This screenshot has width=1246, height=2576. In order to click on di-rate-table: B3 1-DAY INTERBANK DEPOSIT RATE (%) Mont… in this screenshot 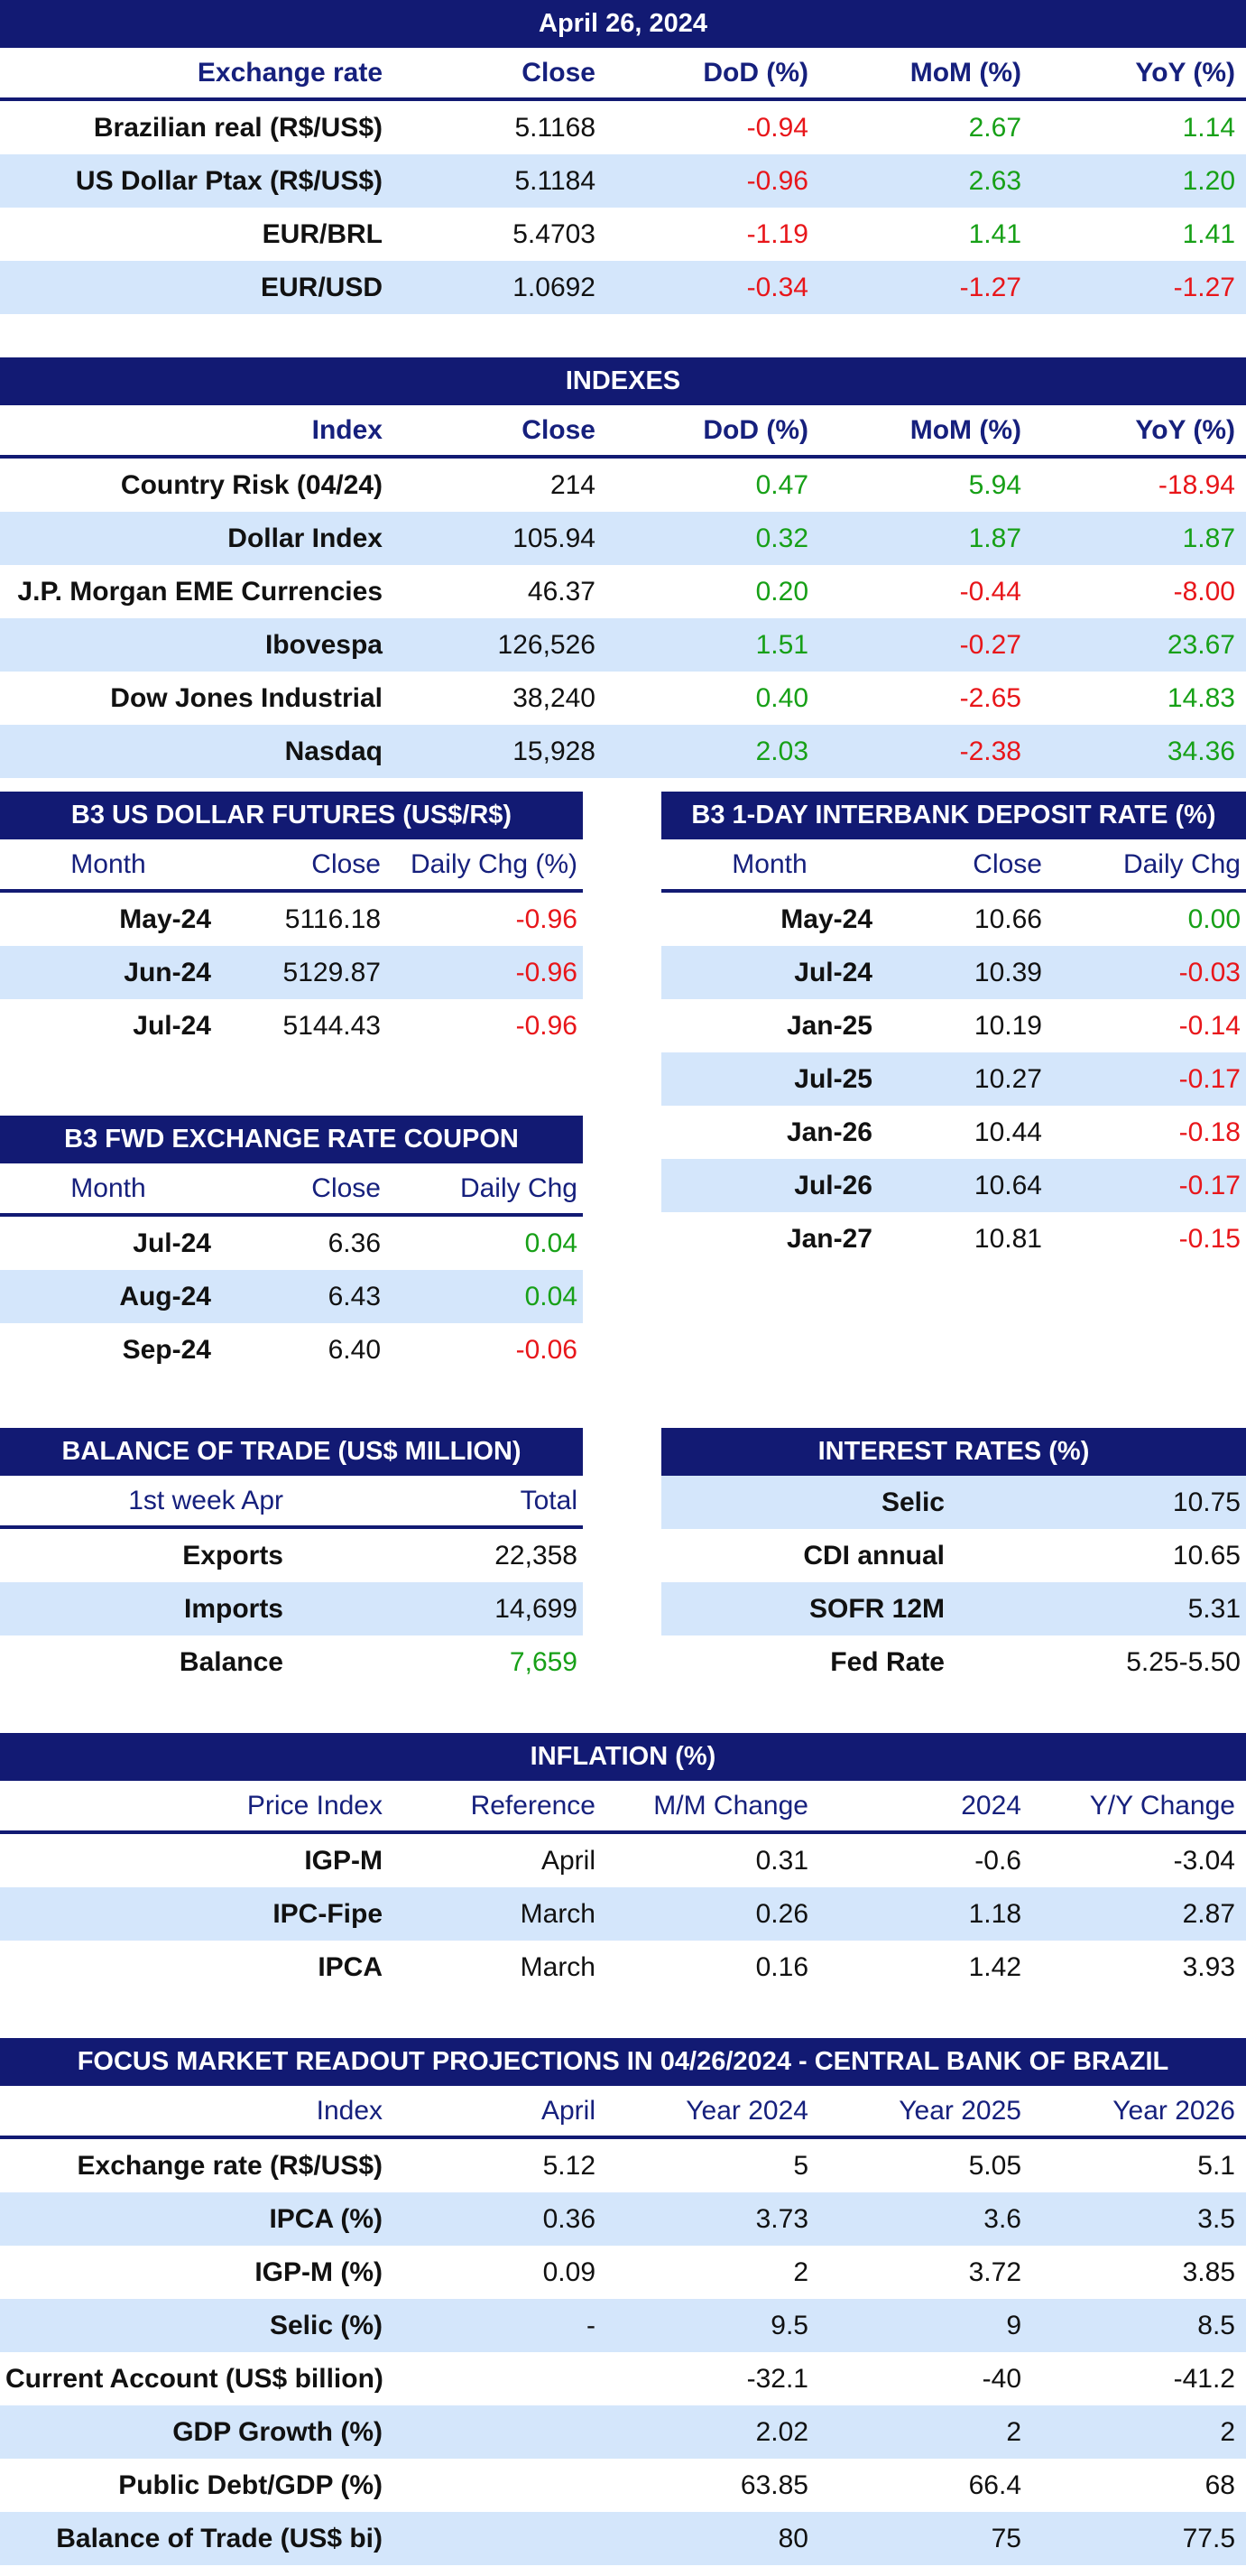, I will do `click(953, 1028)`.